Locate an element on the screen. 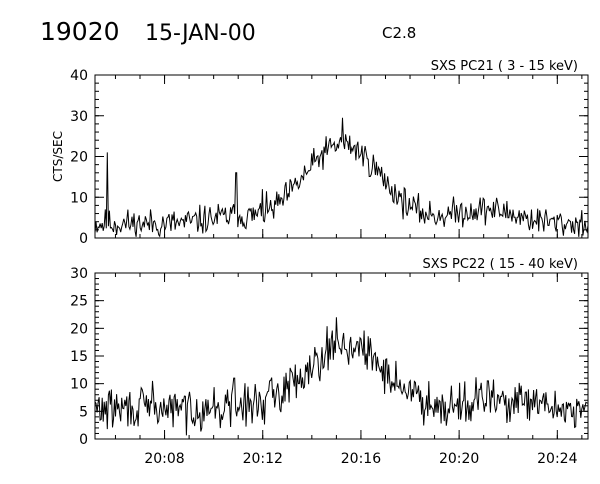  panel-title: SXS PC21 ( 3 - 15 keV) is located at coordinates (504, 66).